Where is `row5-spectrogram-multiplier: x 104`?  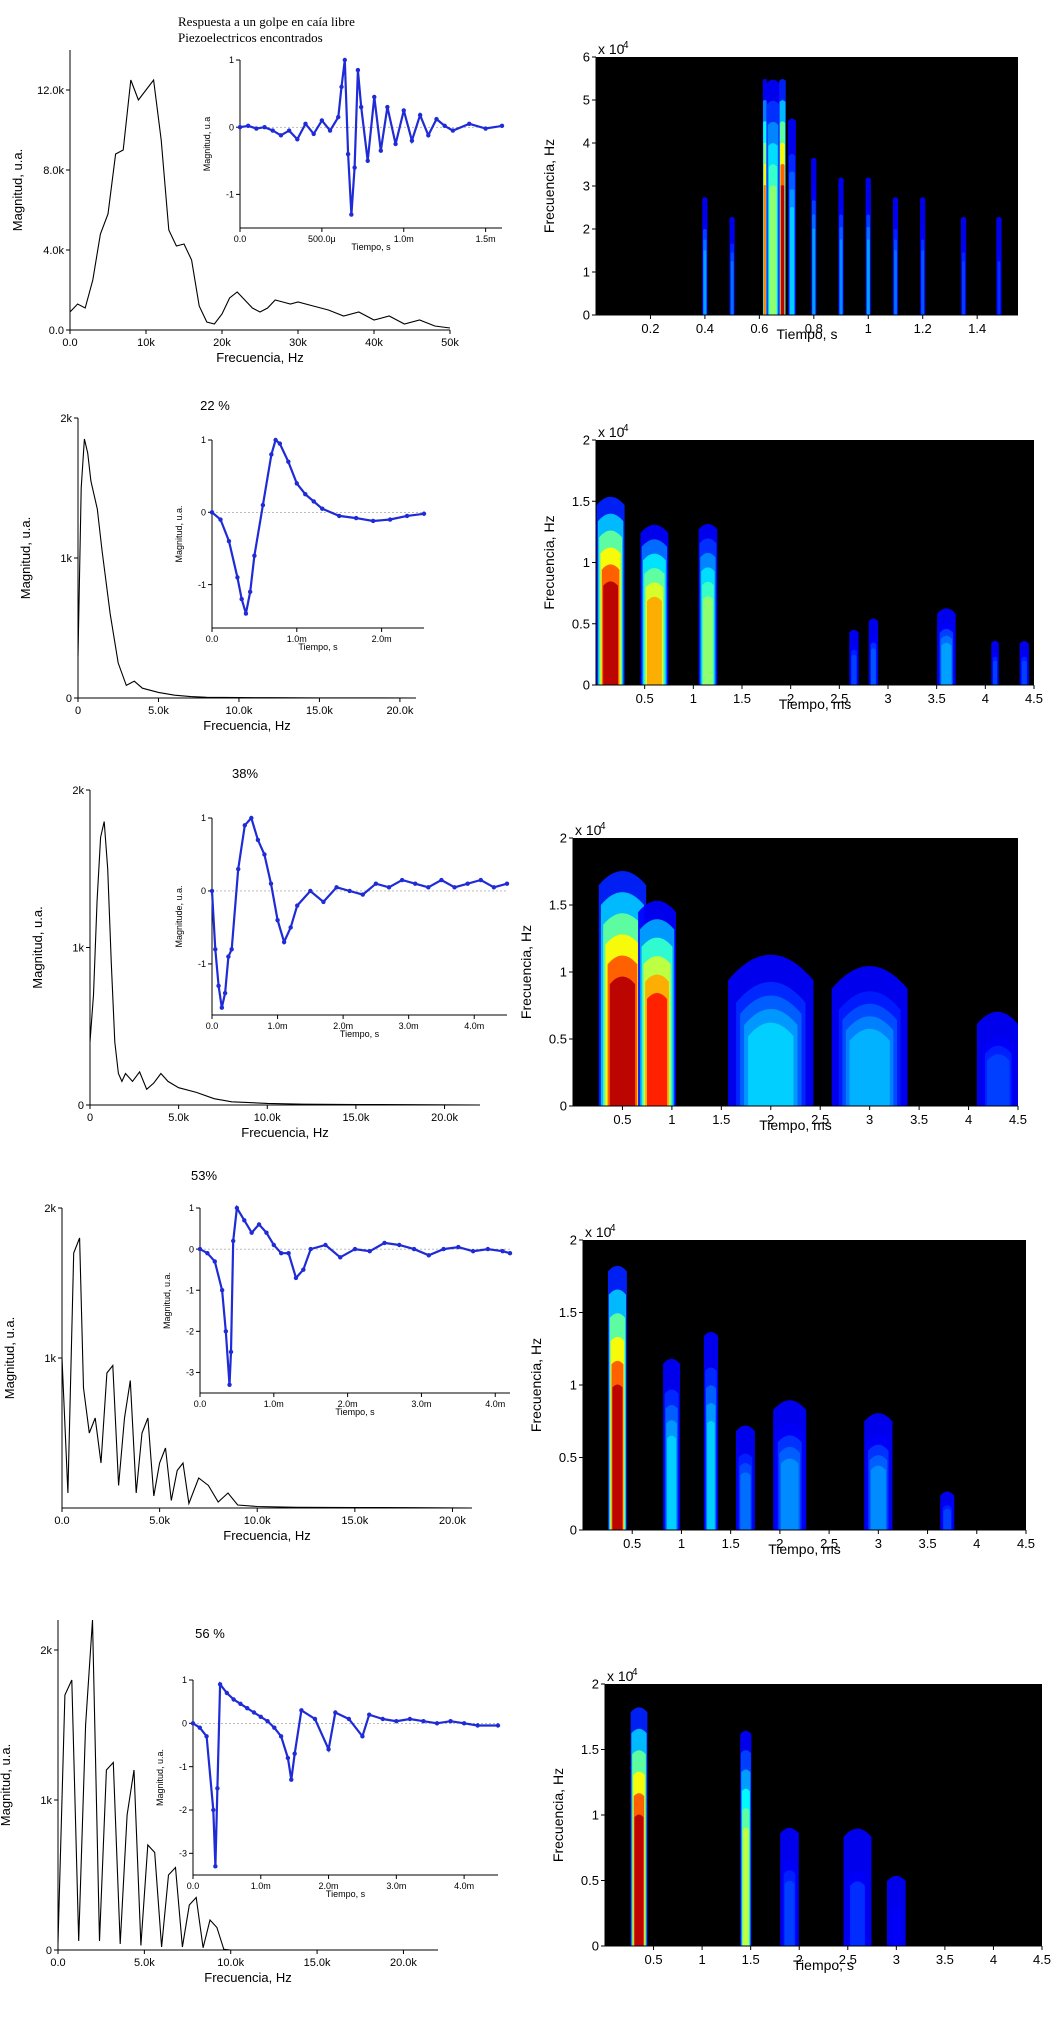 row5-spectrogram-multiplier: x 104 is located at coordinates (622, 1675).